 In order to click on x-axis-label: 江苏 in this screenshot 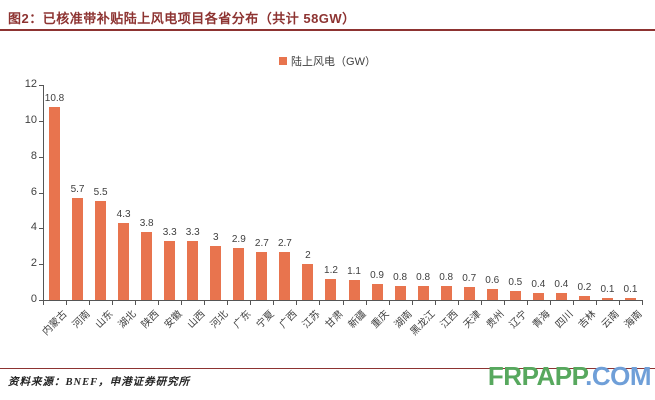, I will do `click(311, 319)`.